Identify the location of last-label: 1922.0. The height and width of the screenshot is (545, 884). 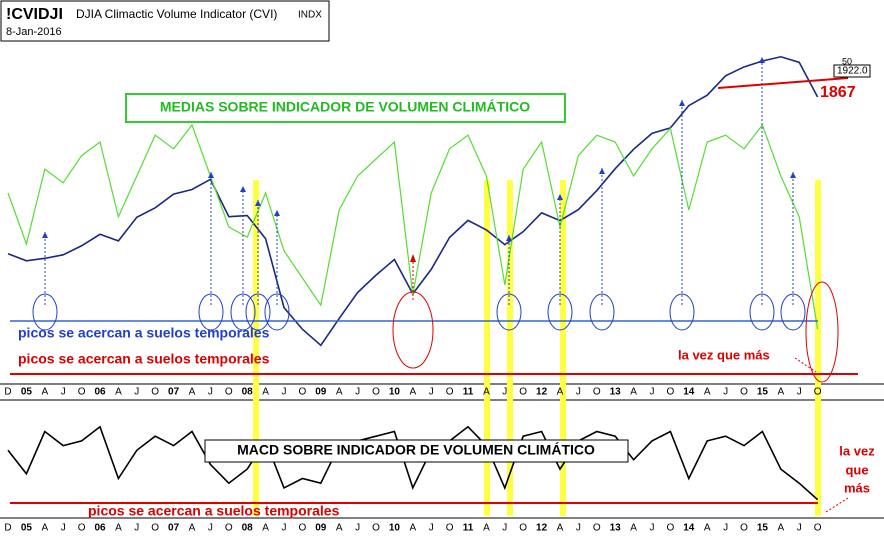
(852, 71).